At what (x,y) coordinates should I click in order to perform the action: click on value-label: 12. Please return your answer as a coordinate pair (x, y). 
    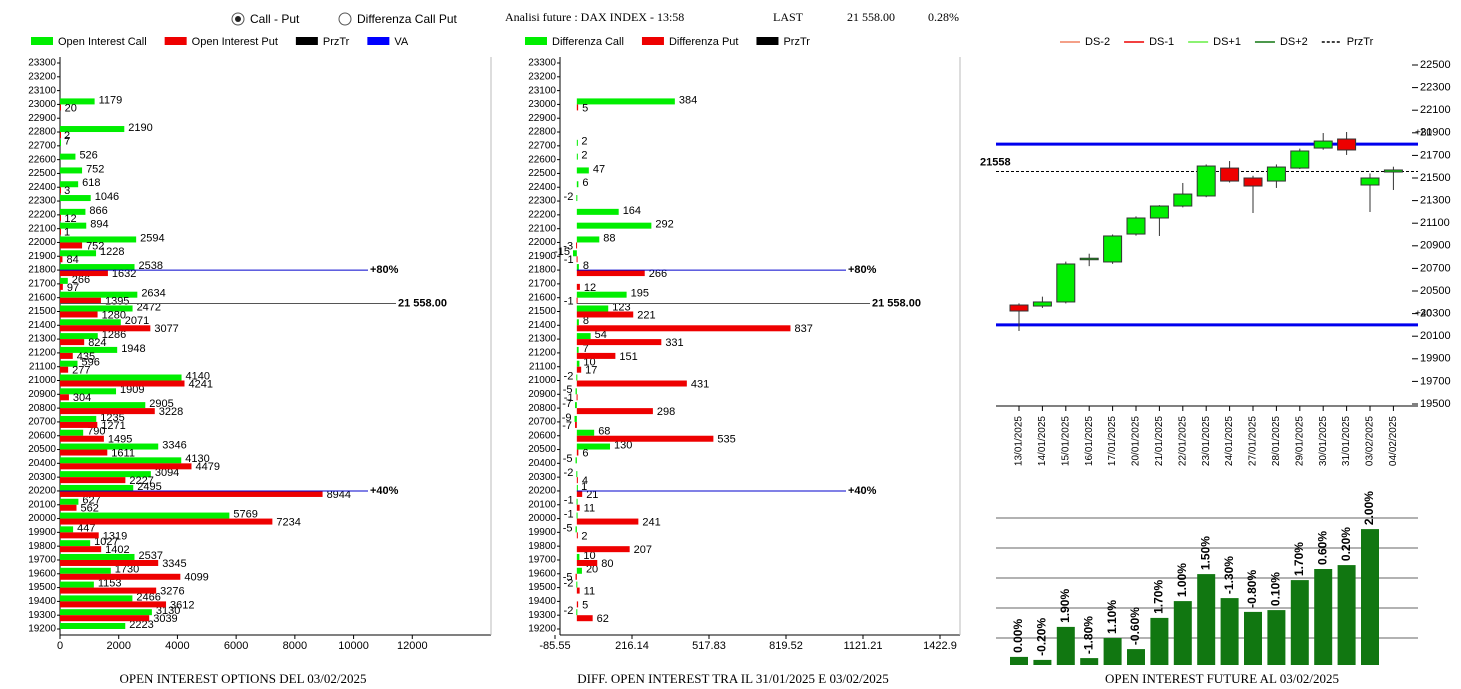
    Looking at the image, I should click on (590, 288).